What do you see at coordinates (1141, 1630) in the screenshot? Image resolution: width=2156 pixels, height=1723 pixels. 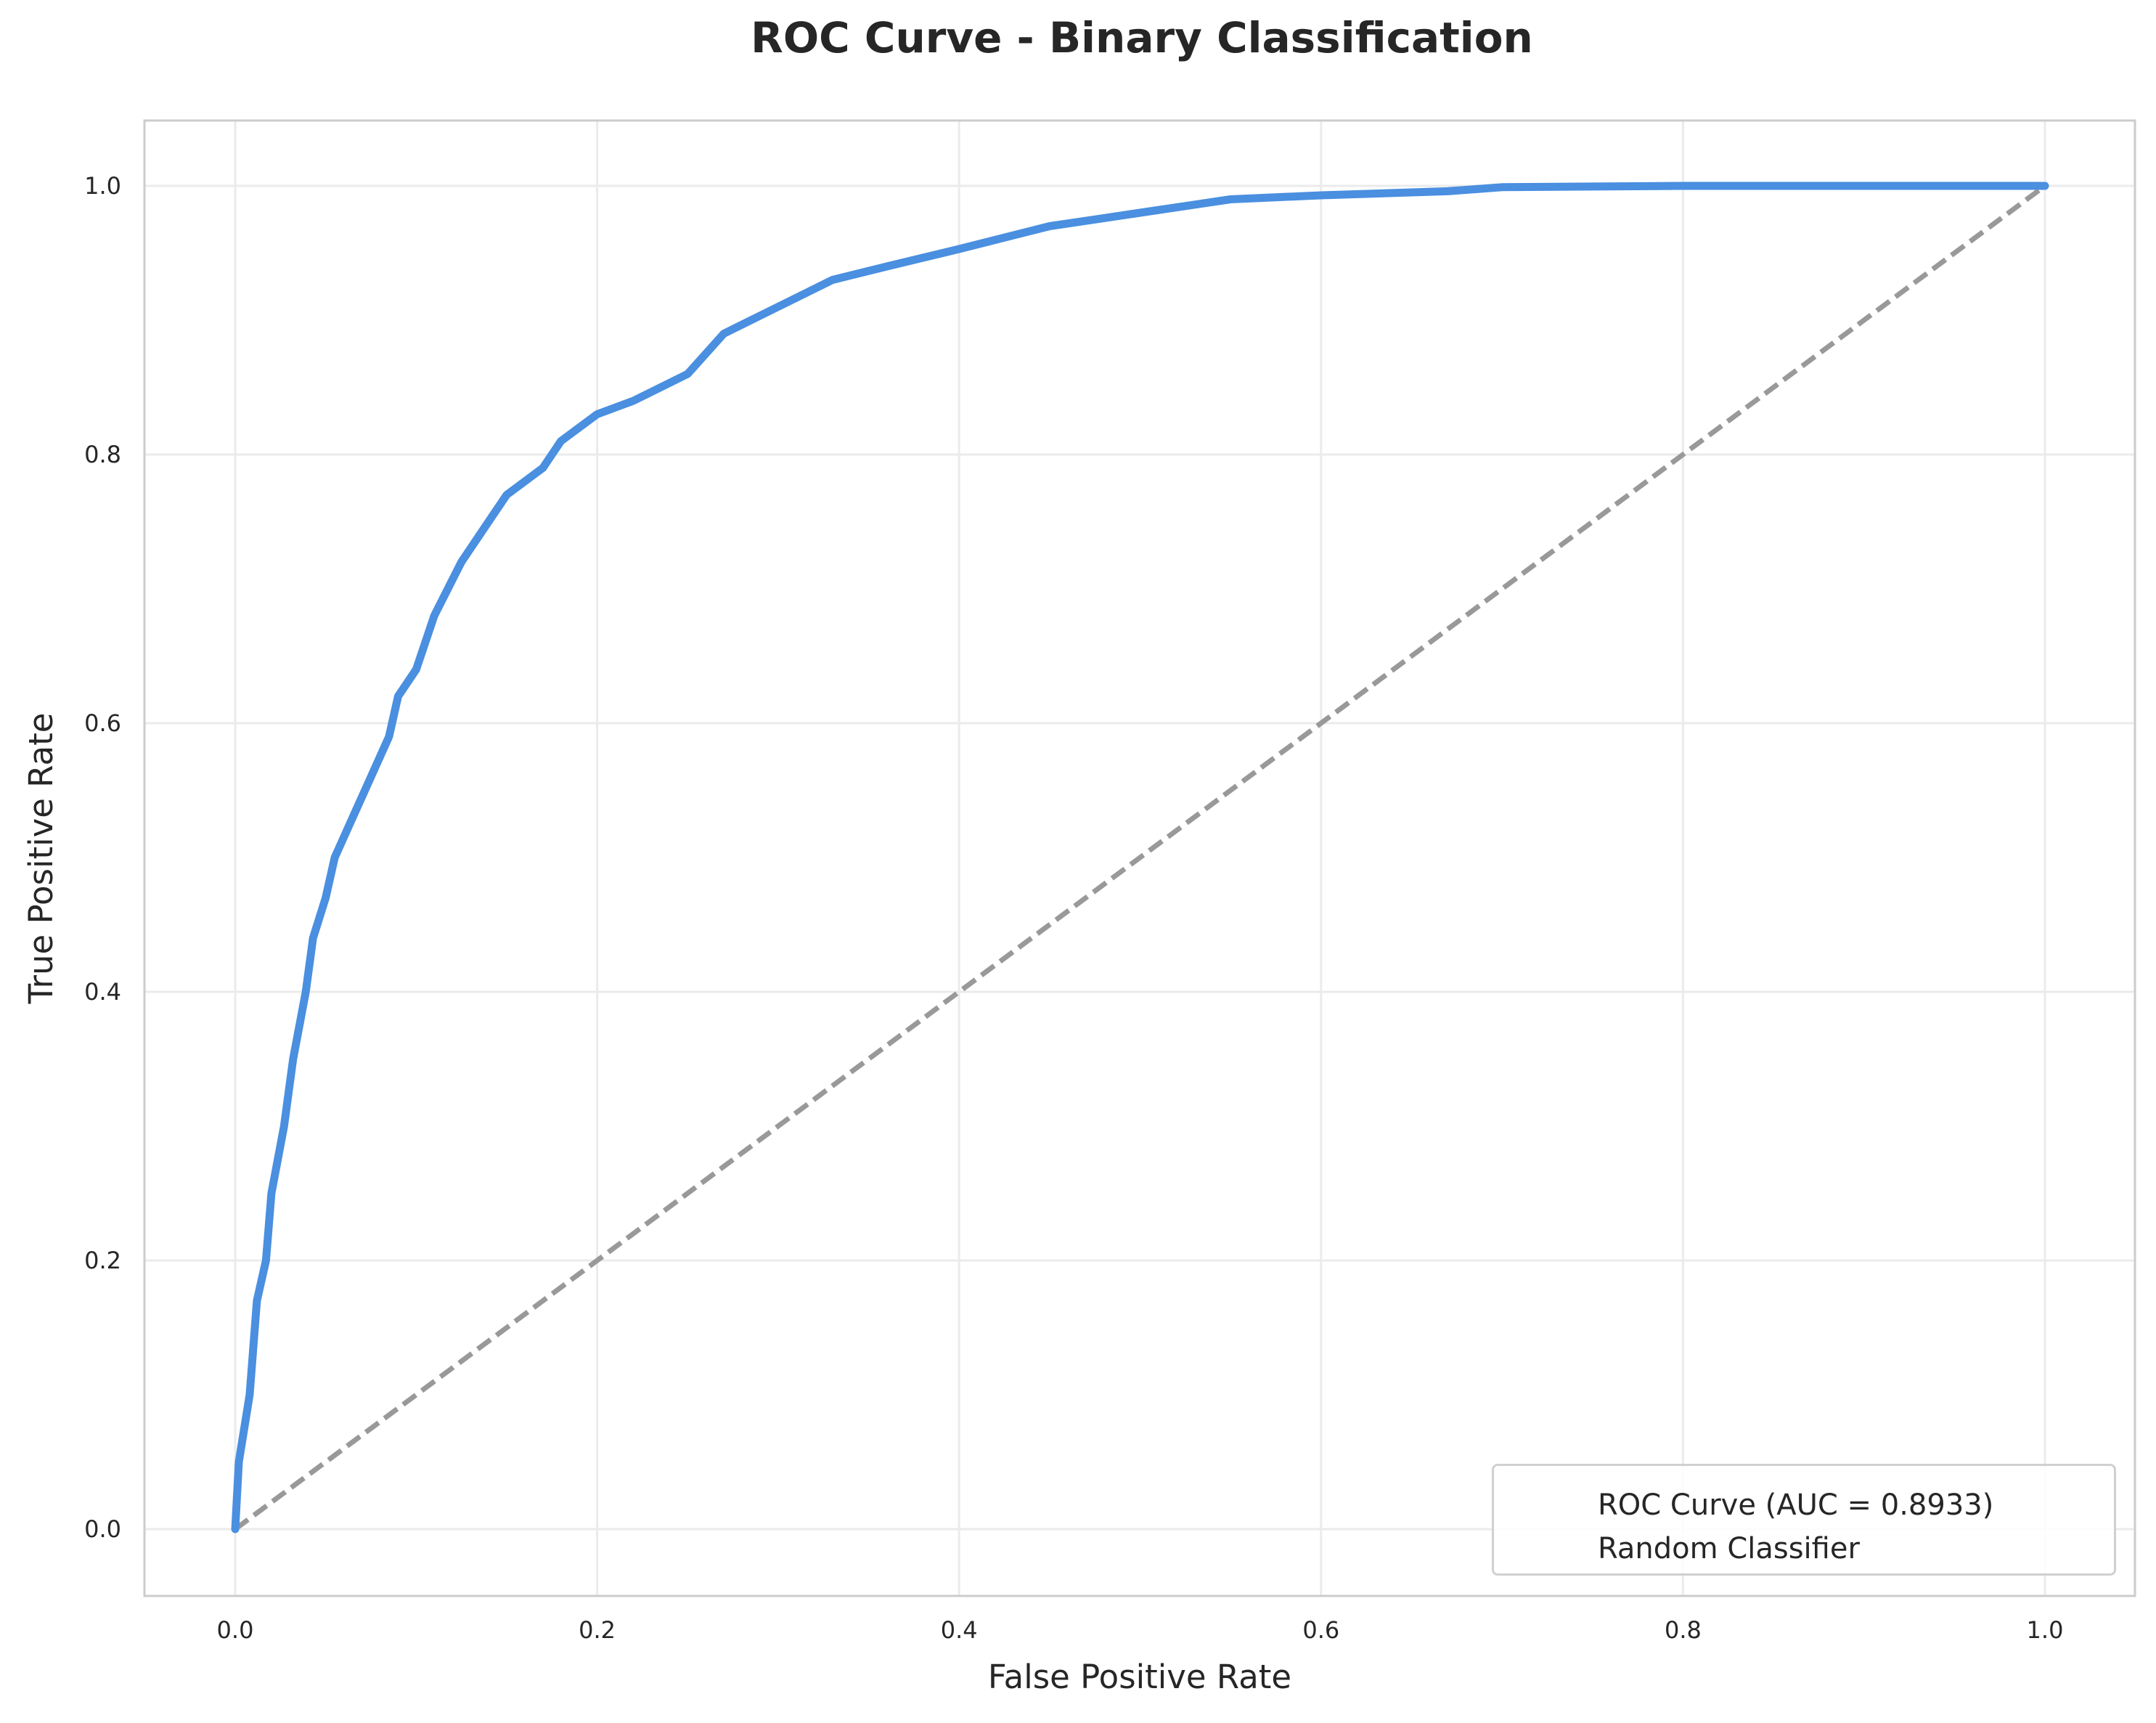 I see `x-tick-labels: 0.0 0.2 0.4 0.6 0.8 1.0` at bounding box center [1141, 1630].